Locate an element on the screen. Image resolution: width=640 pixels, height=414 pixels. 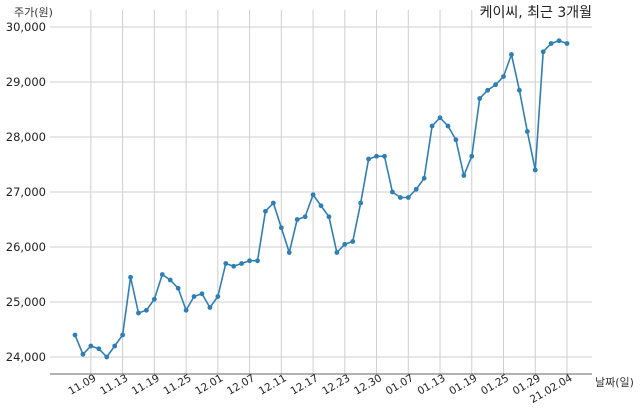
x-tick-label: 12.23 is located at coordinates (336, 384).